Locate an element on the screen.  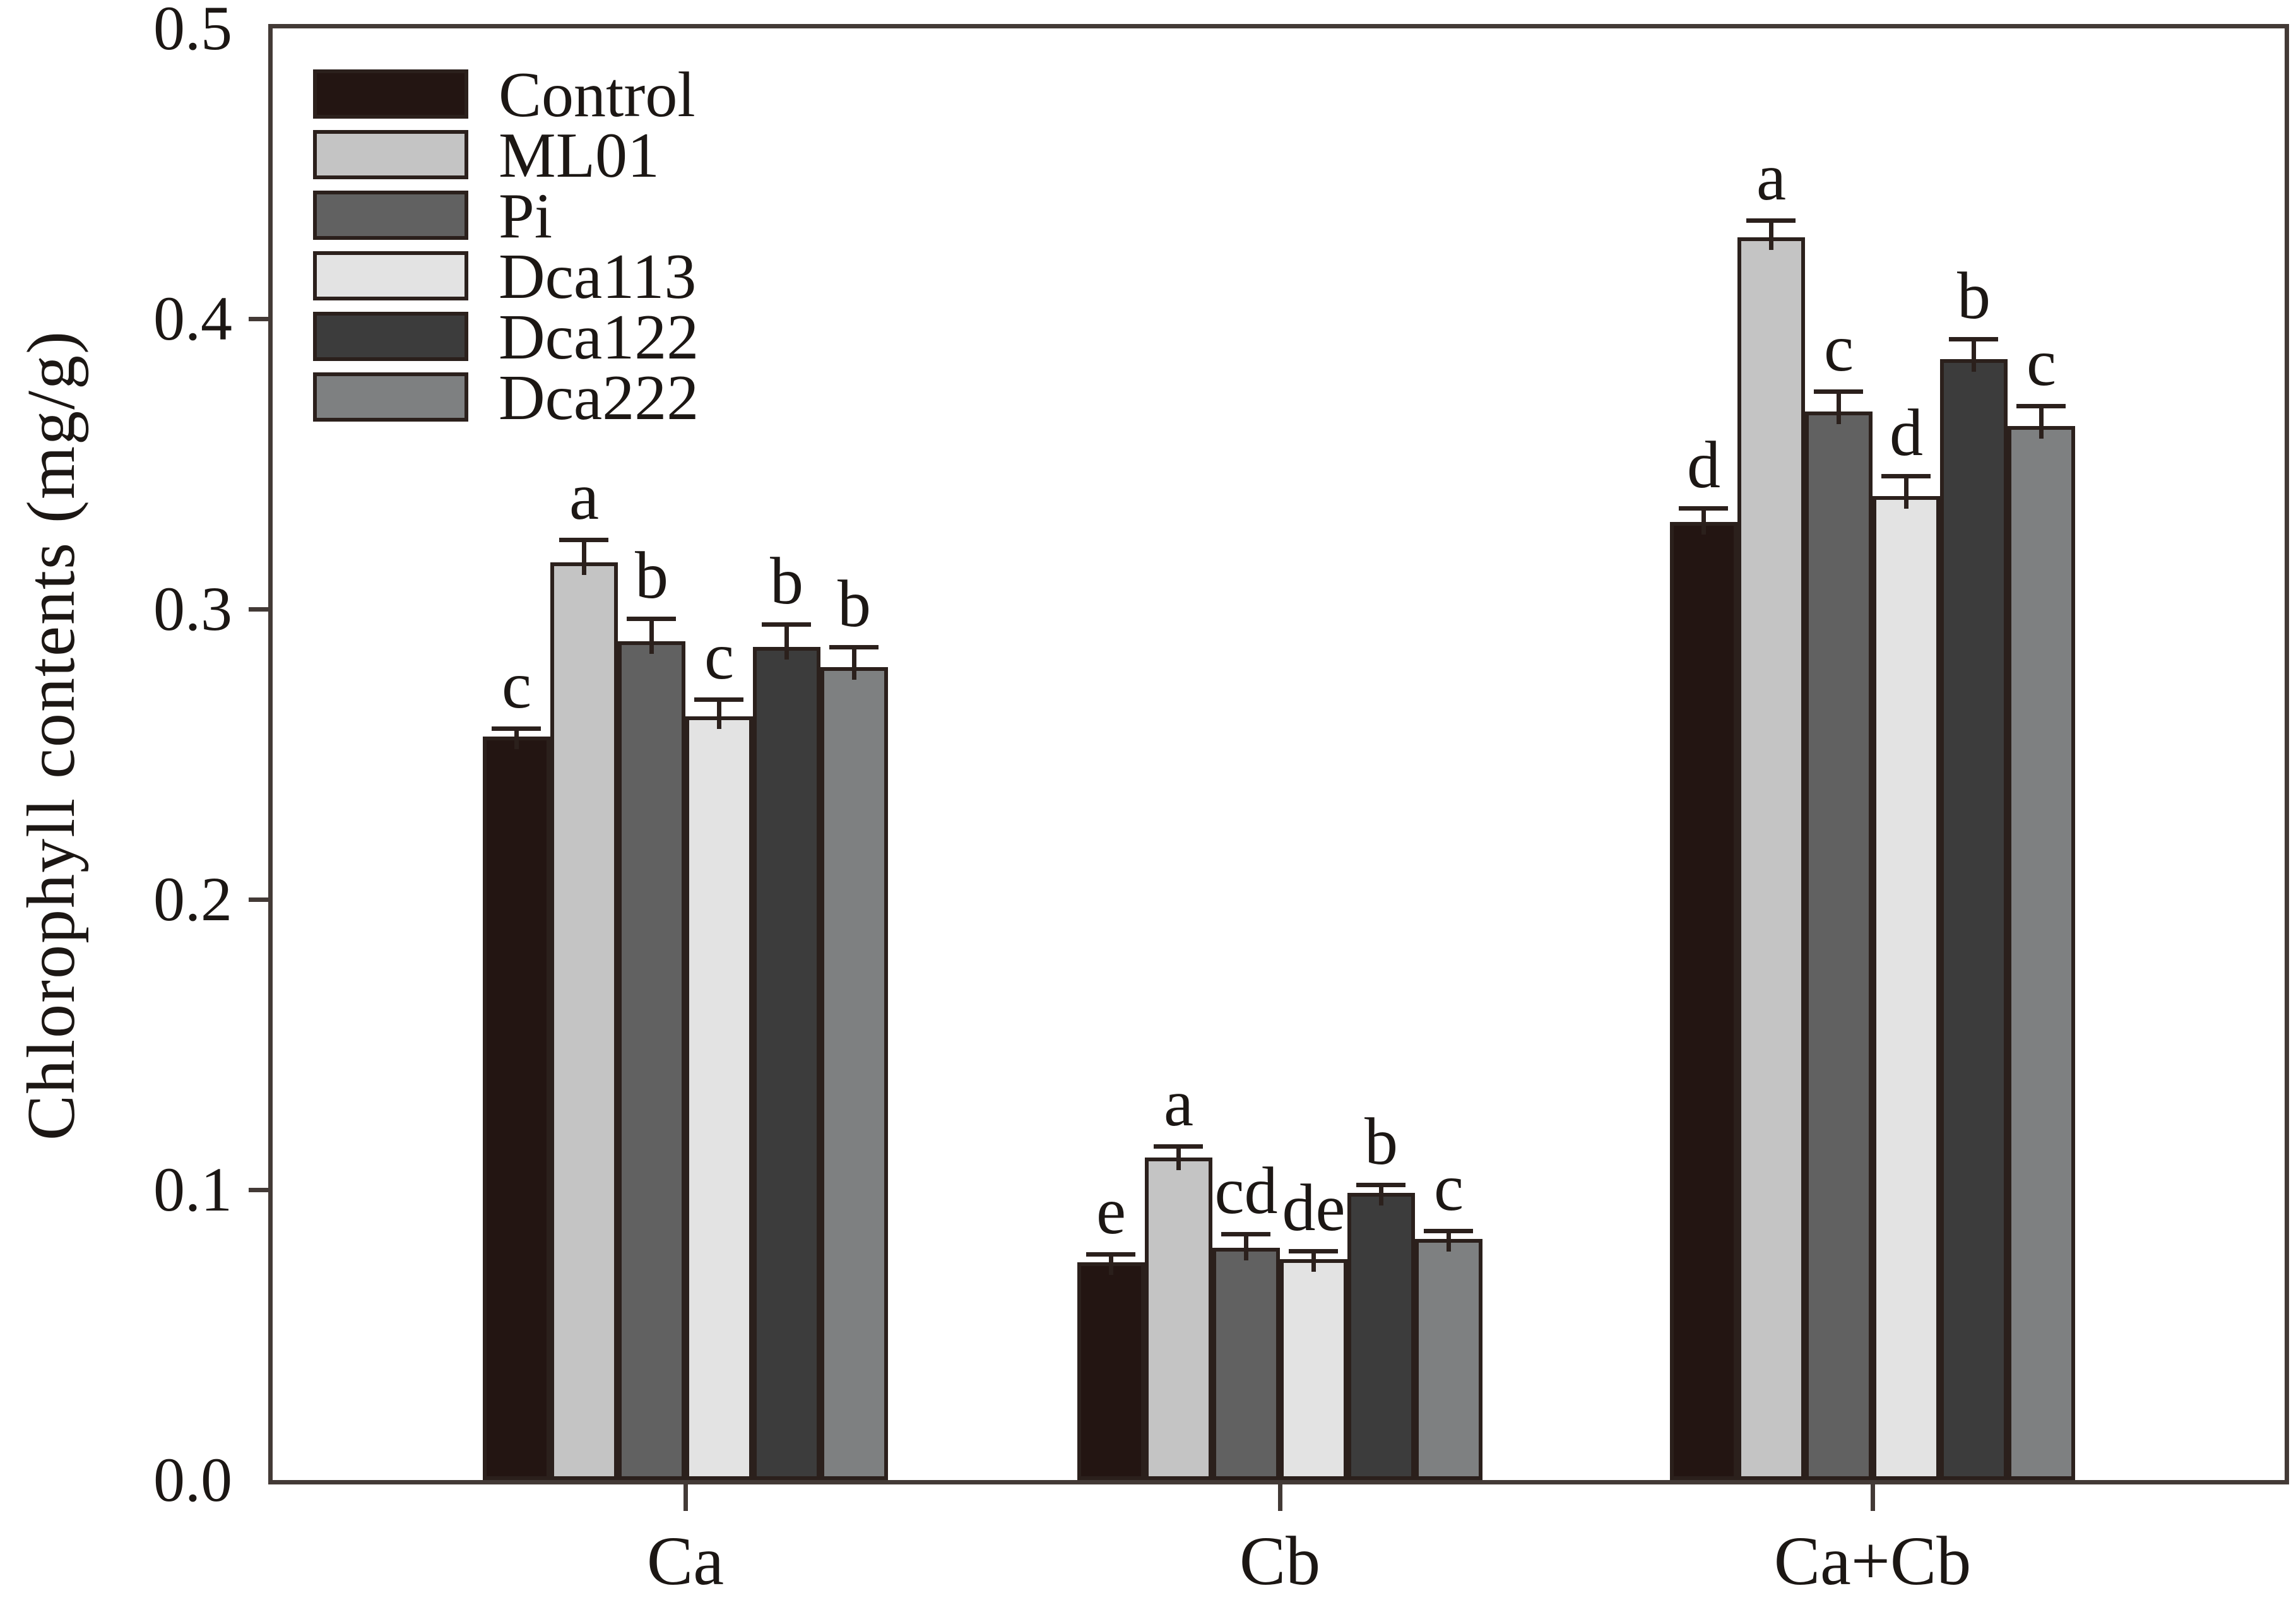
legend-label: Dca122 is located at coordinates (599, 337).